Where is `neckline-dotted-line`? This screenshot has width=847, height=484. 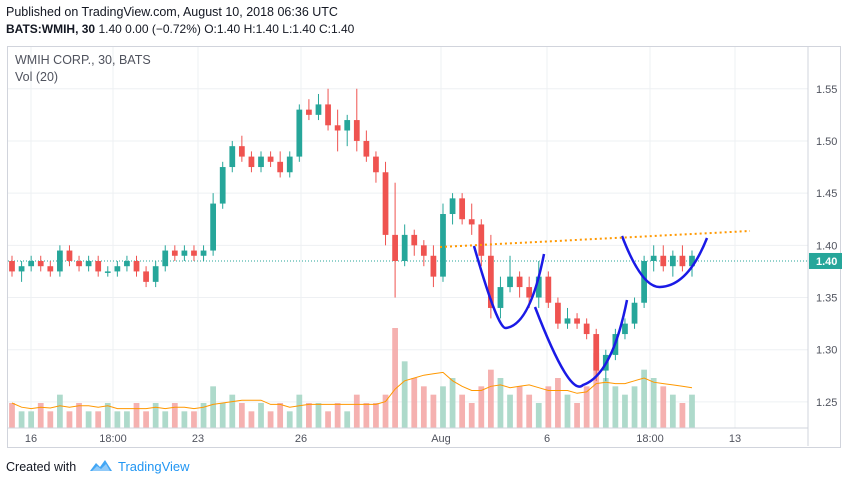
neckline-dotted-line is located at coordinates (595, 239).